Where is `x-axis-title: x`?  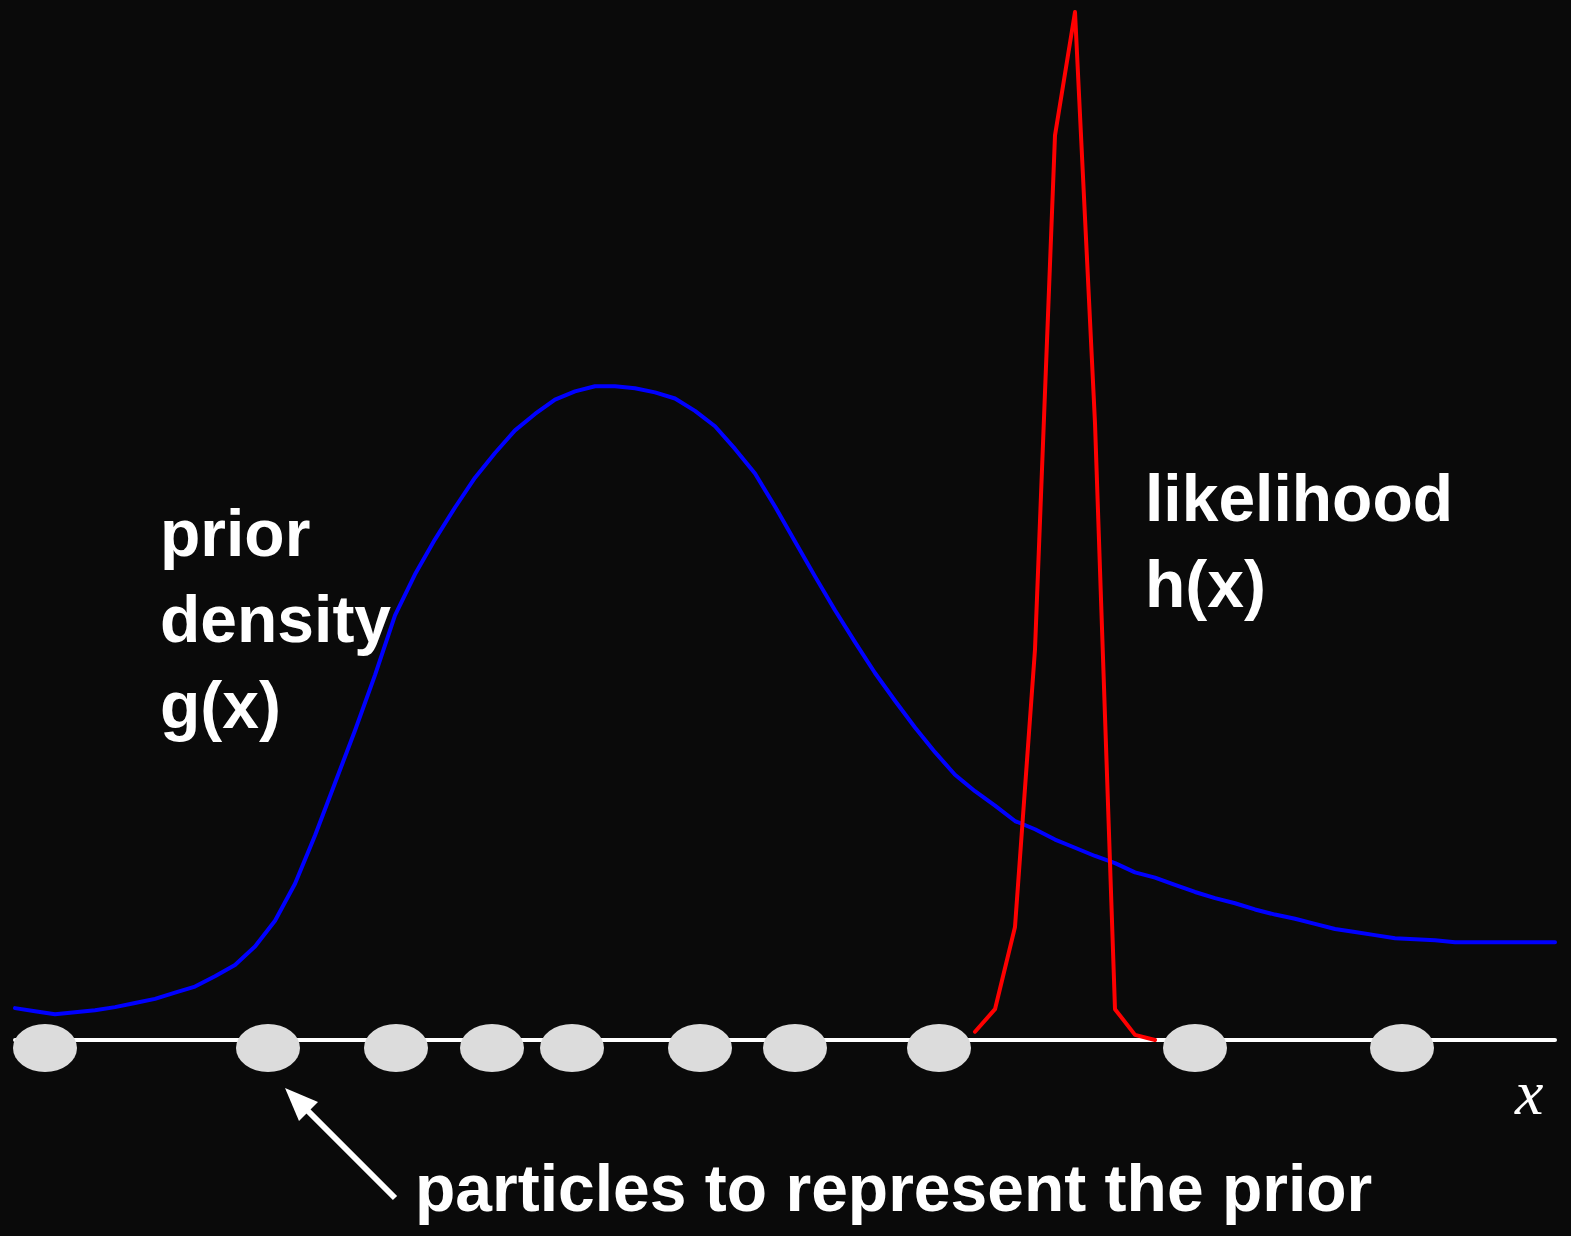
x-axis-title: x is located at coordinates (1529, 1092).